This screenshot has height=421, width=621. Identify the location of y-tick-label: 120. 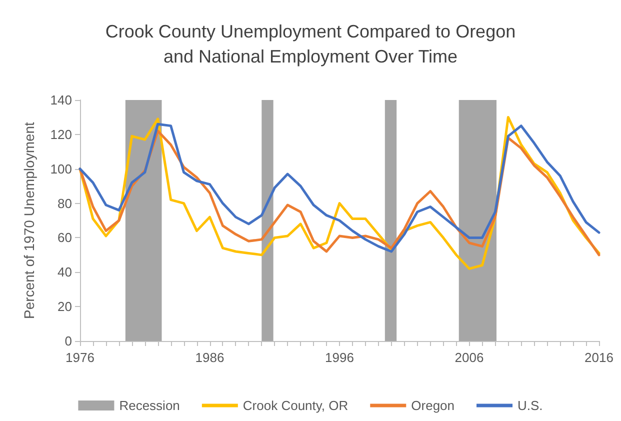
(61, 134).